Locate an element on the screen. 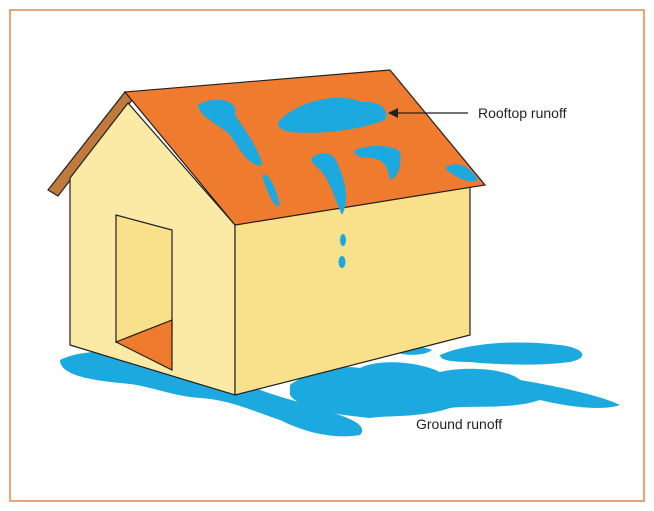  rooftop-label: Rooftop runoff is located at coordinates (522, 113).